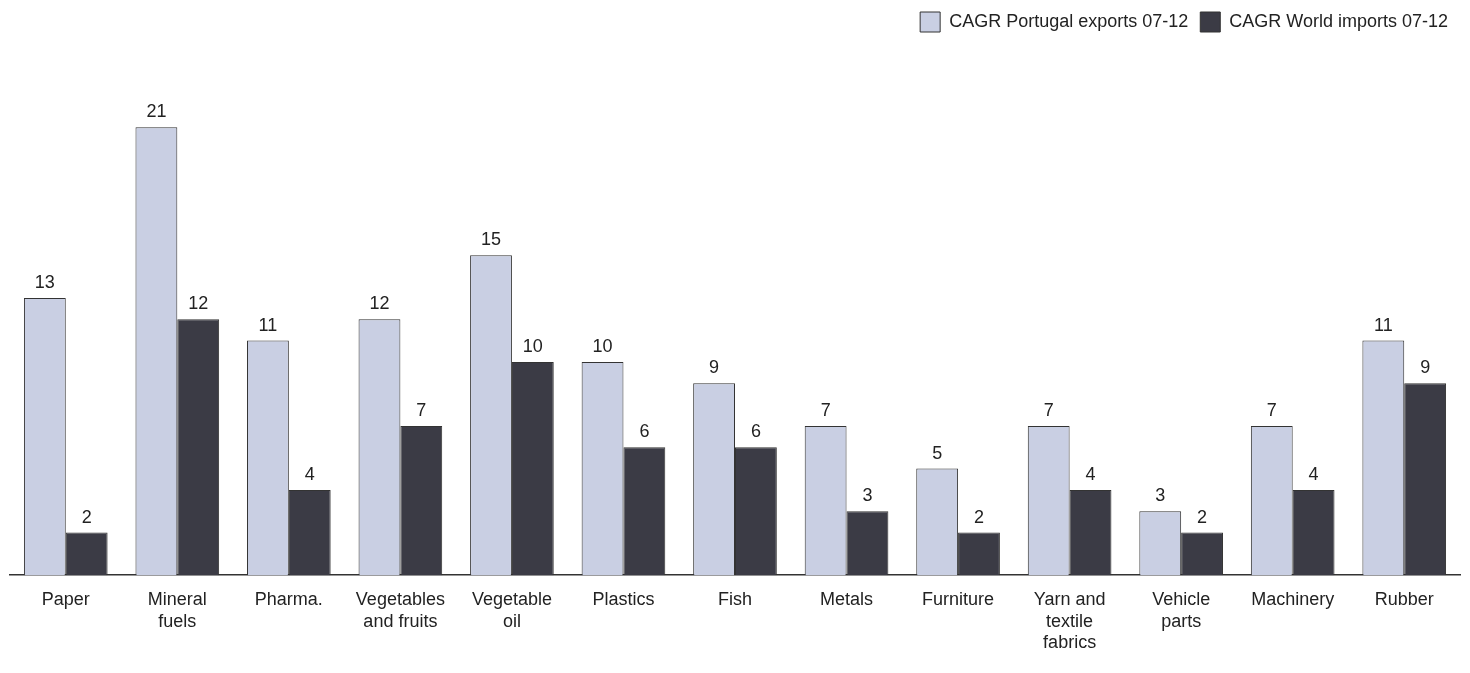 The image size is (1470, 673). Describe the element at coordinates (1181, 609) in the screenshot. I see `x-tick-label: Vehicle parts` at that location.